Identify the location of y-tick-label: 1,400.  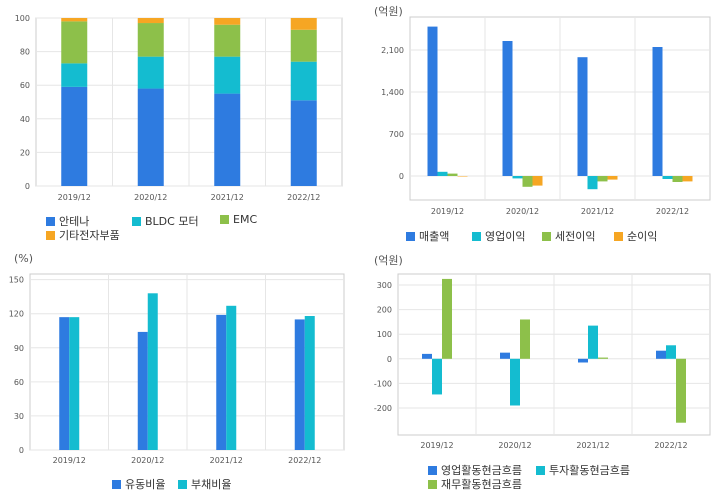
(392, 92).